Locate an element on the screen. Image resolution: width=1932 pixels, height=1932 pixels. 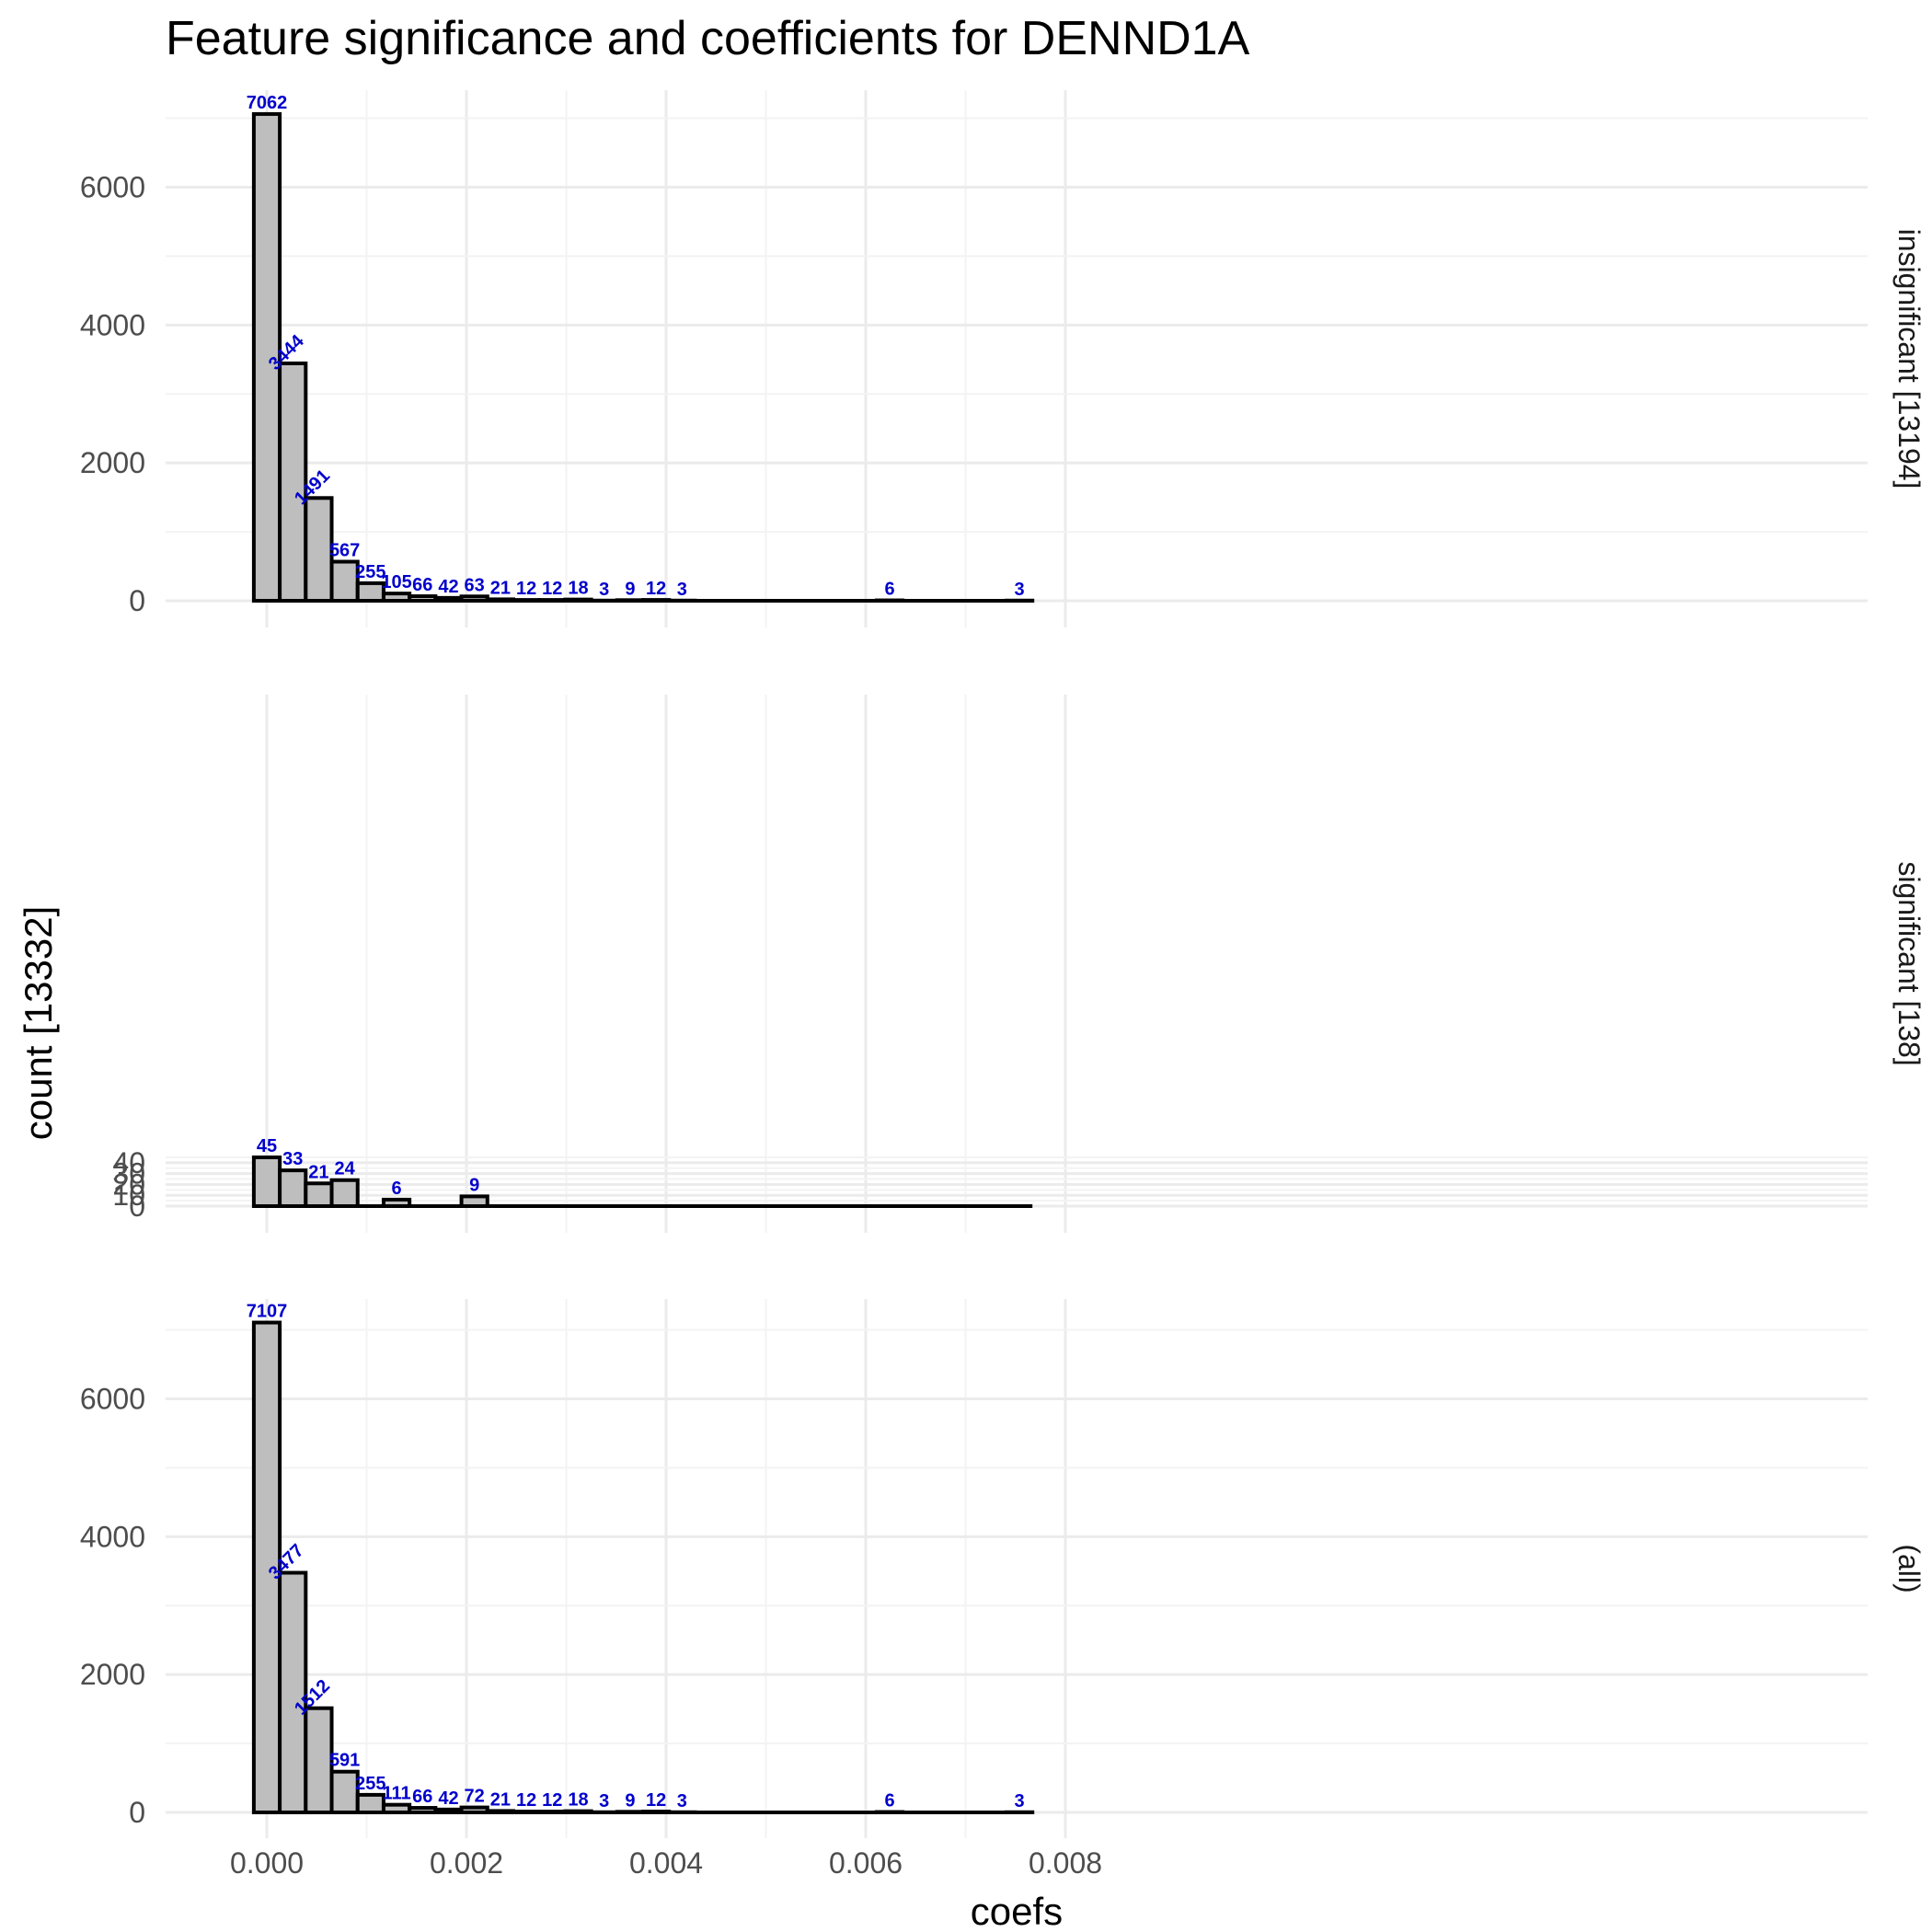
bar-count-label: 63 is located at coordinates (475, 585).